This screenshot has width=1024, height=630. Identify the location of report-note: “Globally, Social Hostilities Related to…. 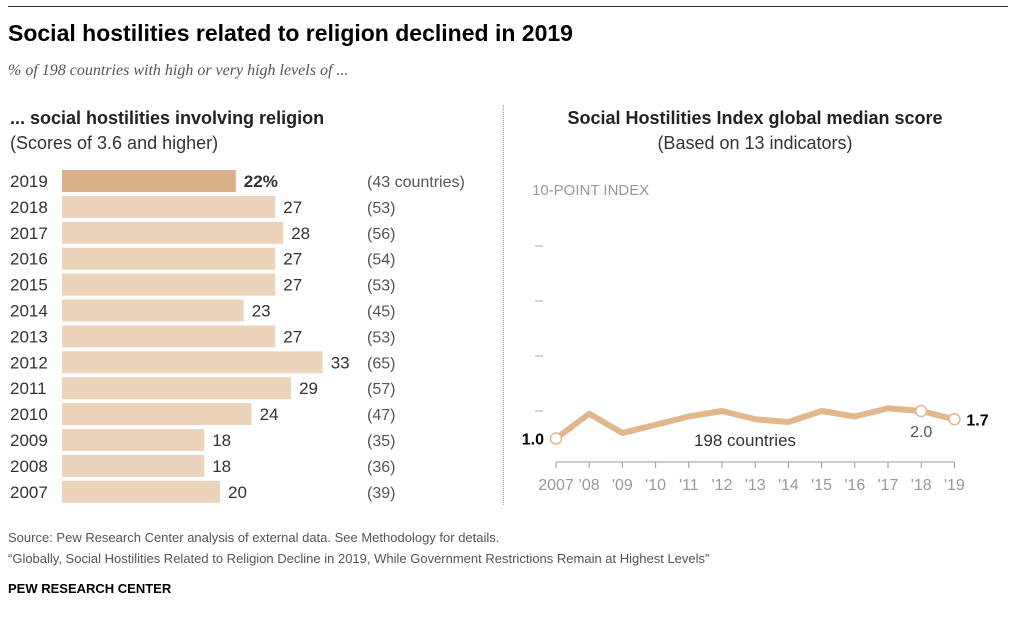
(359, 558).